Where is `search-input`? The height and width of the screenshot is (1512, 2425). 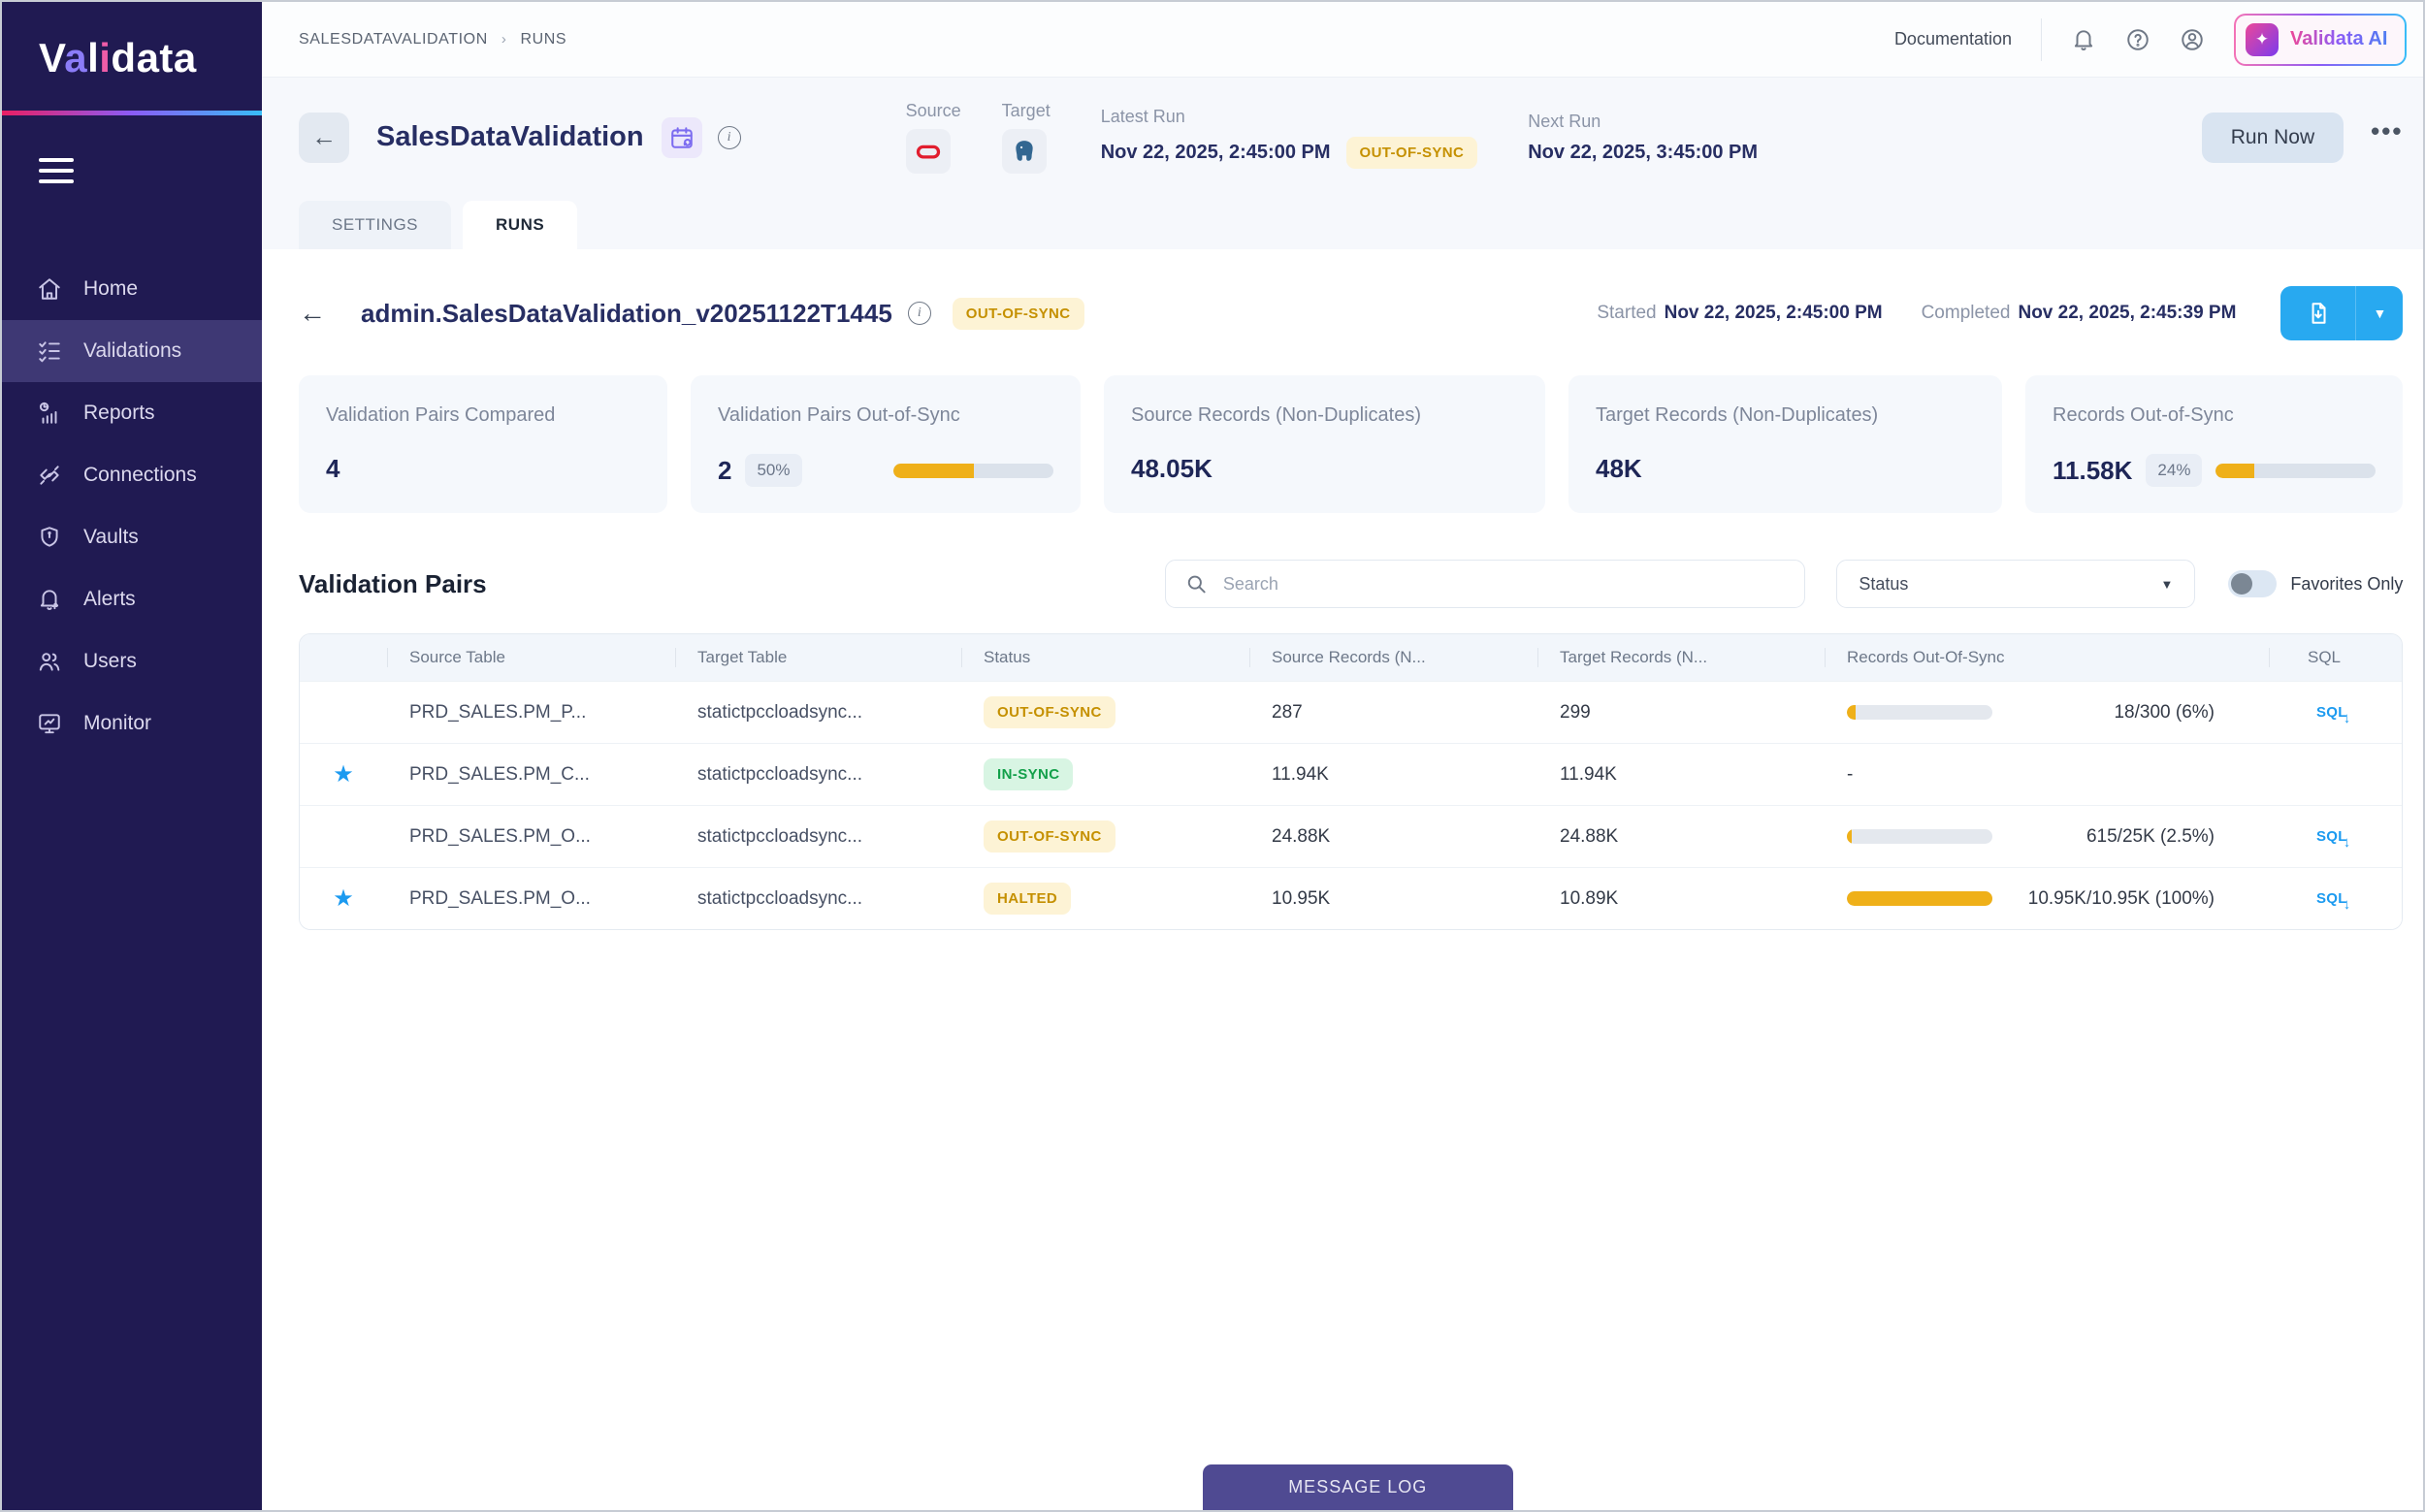 search-input is located at coordinates (1504, 584).